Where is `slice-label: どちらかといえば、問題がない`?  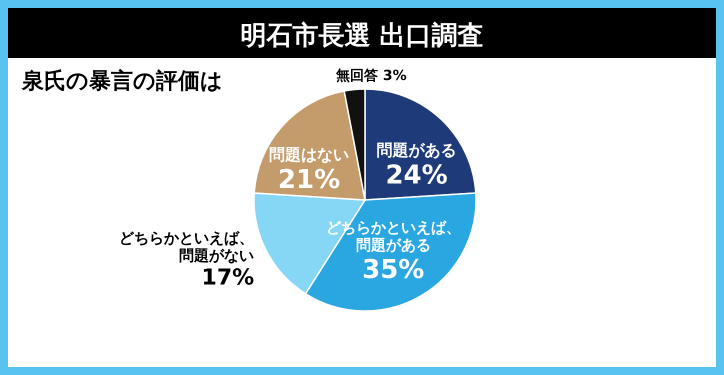 slice-label: どちらかといえば、問題がない is located at coordinates (186, 246).